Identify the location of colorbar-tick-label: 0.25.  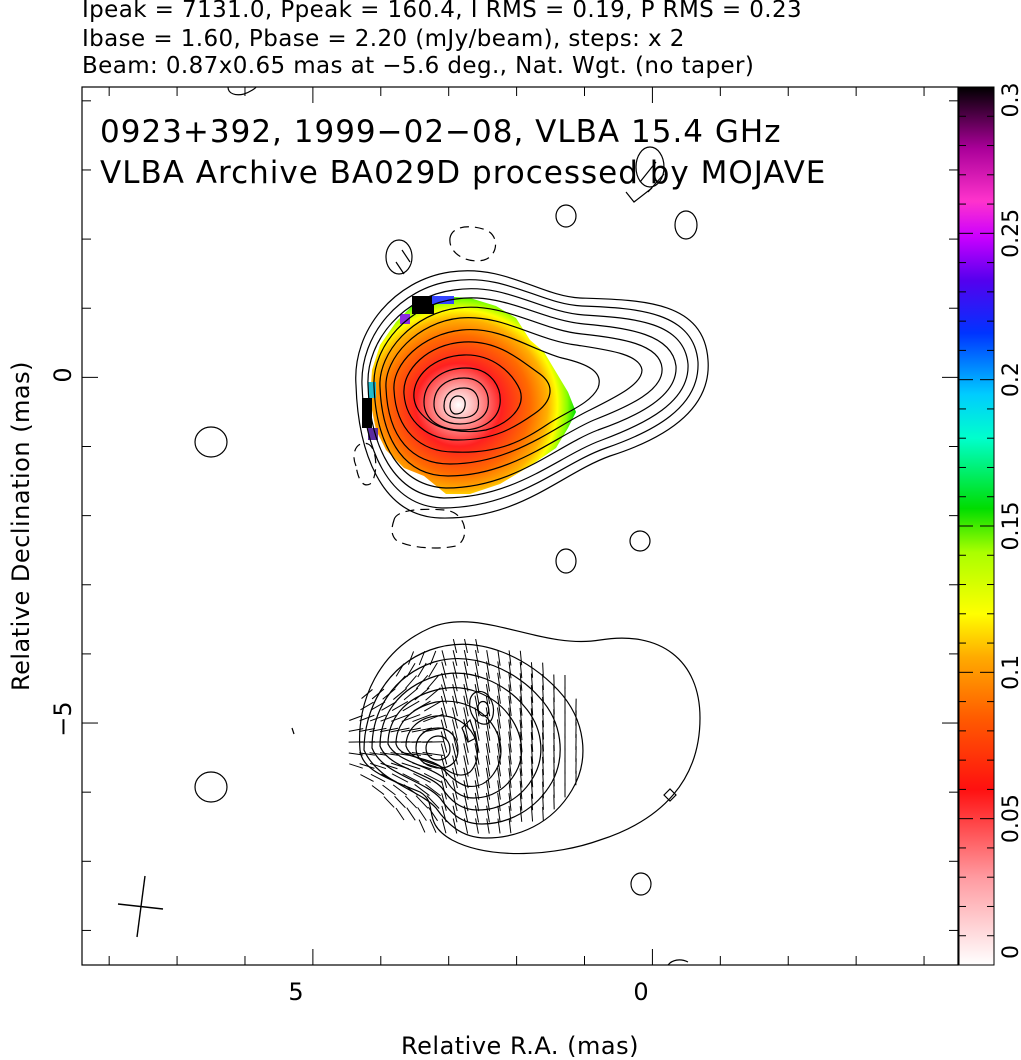
(1010, 233).